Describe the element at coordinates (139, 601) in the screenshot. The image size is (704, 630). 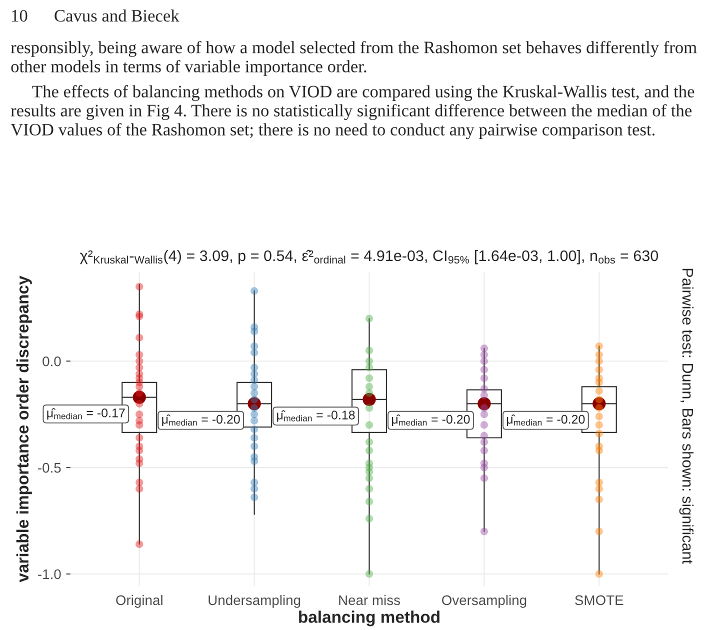
I see `x-tick-label: Original` at that location.